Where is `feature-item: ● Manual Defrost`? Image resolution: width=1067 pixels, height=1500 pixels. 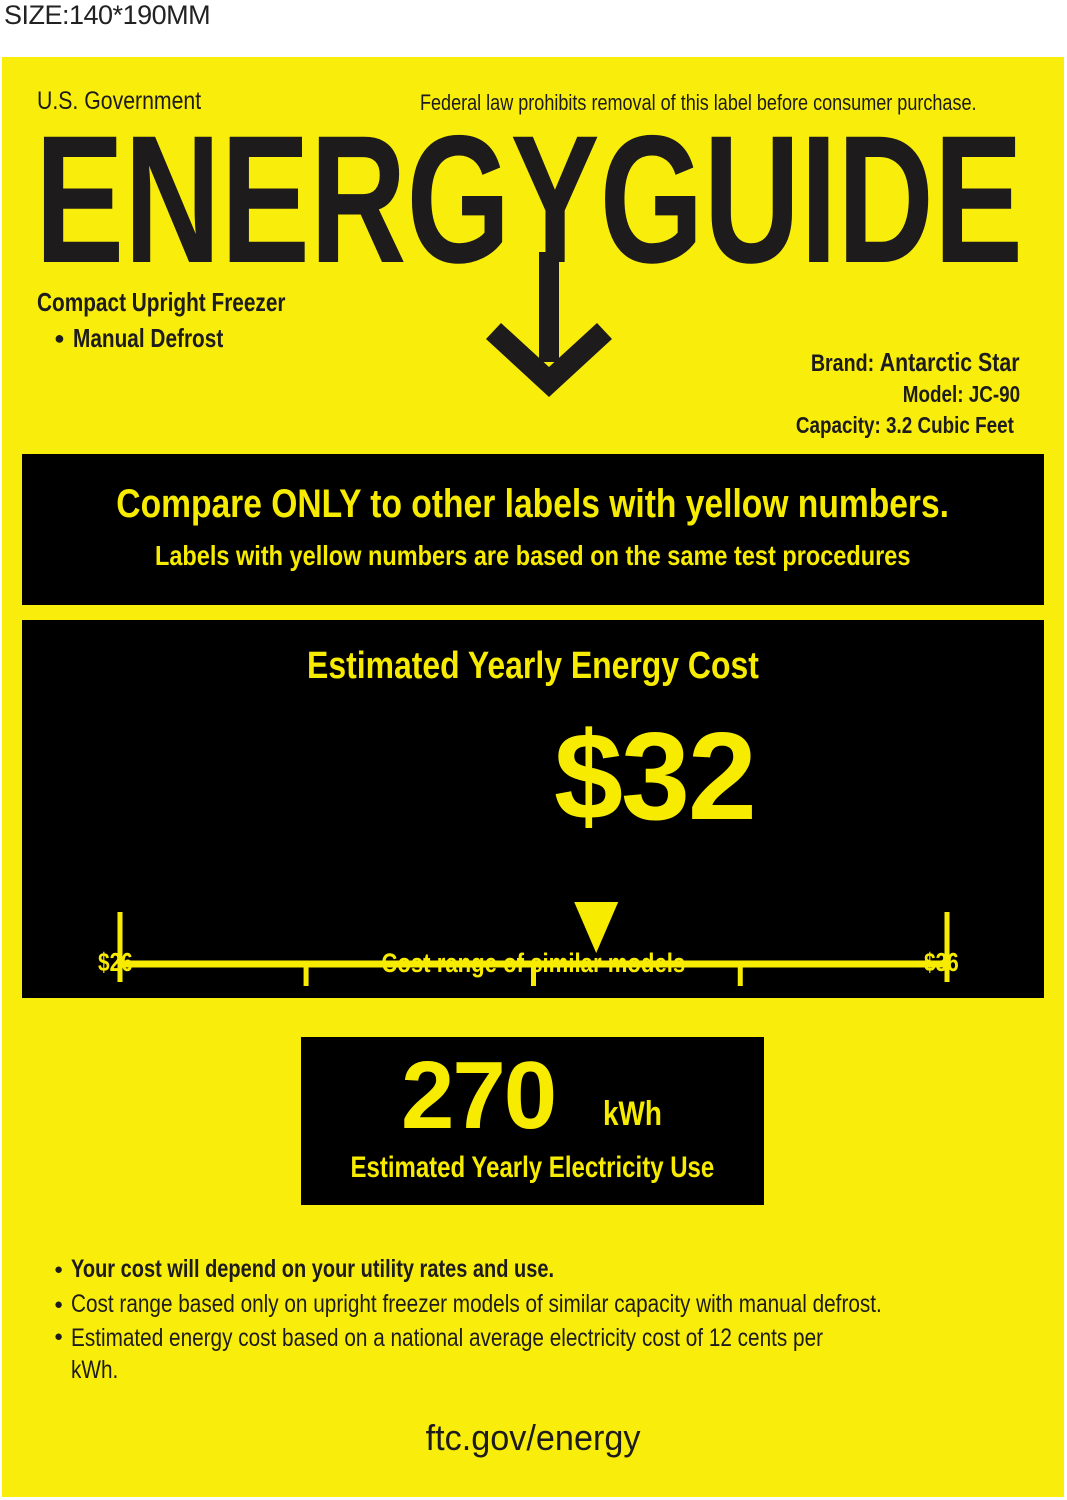 feature-item: ● Manual Defrost is located at coordinates (157, 338).